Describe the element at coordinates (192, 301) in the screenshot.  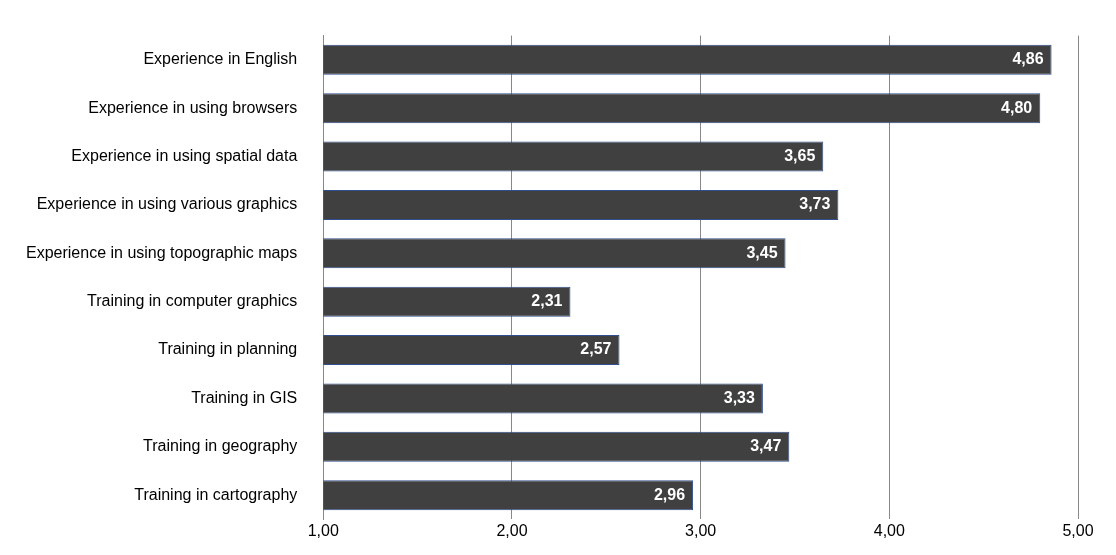
I see `y-tick-label: Training in computer graphics` at that location.